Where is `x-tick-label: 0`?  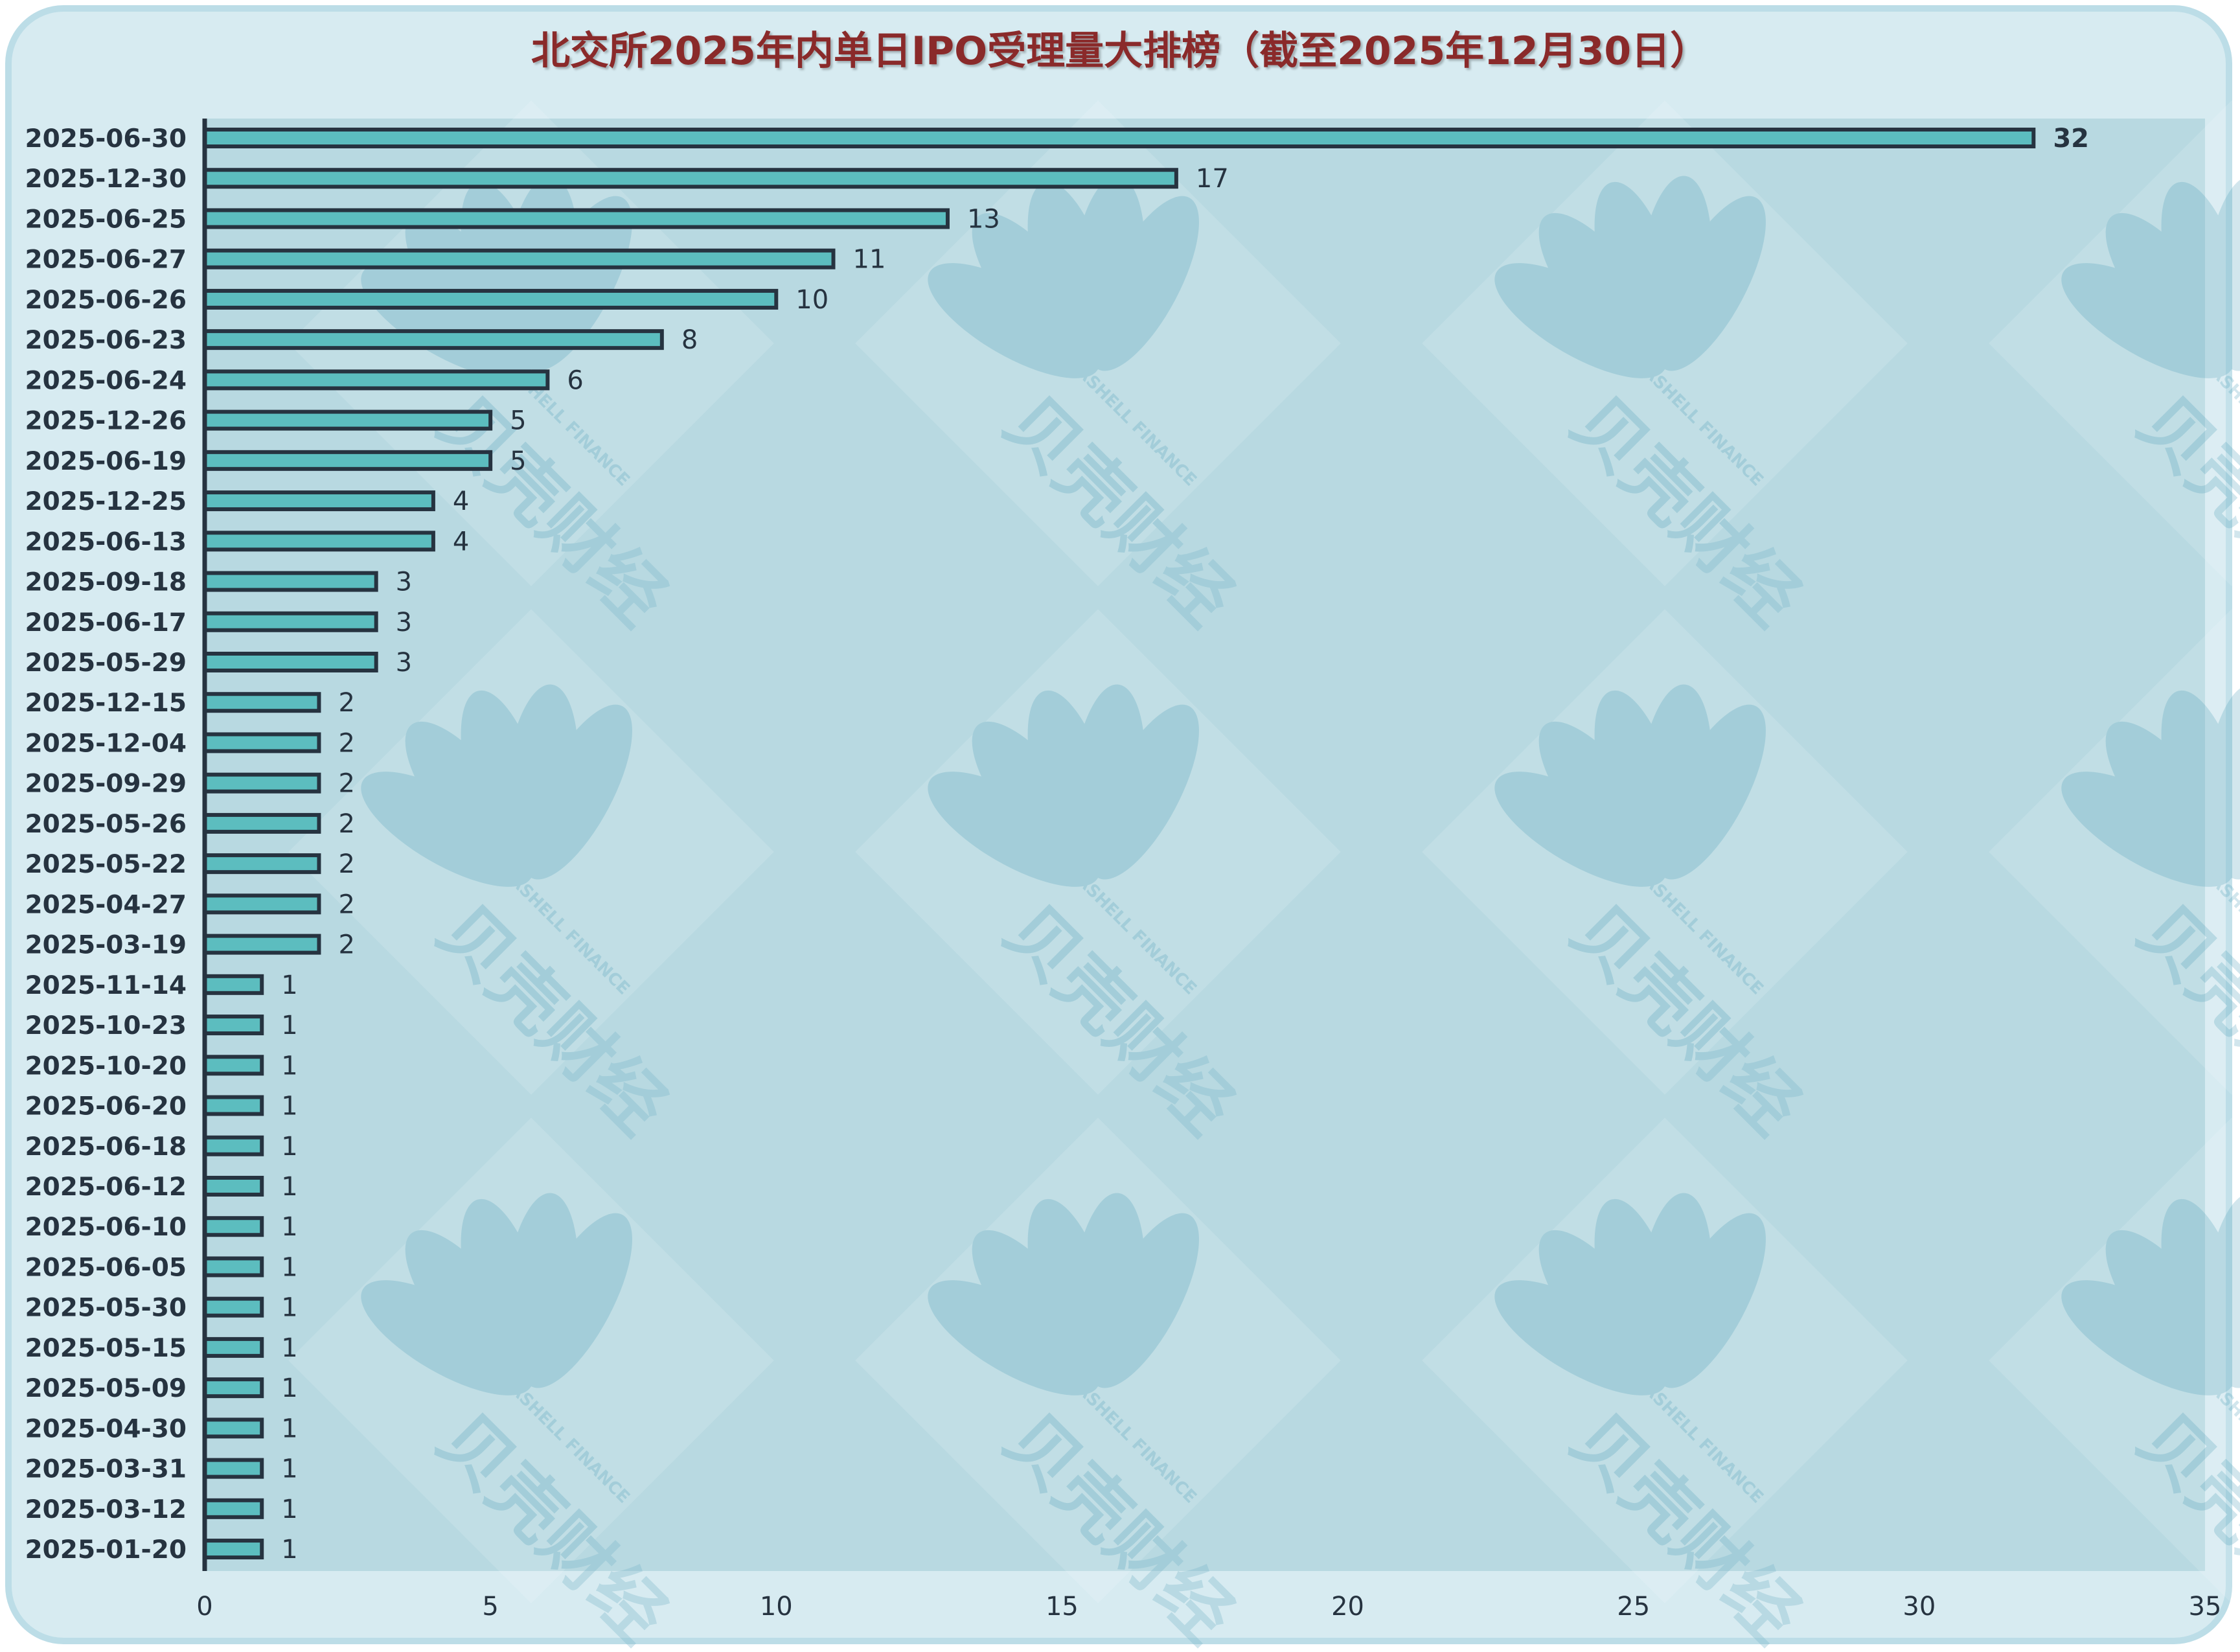
x-tick-label: 0 is located at coordinates (204, 1607).